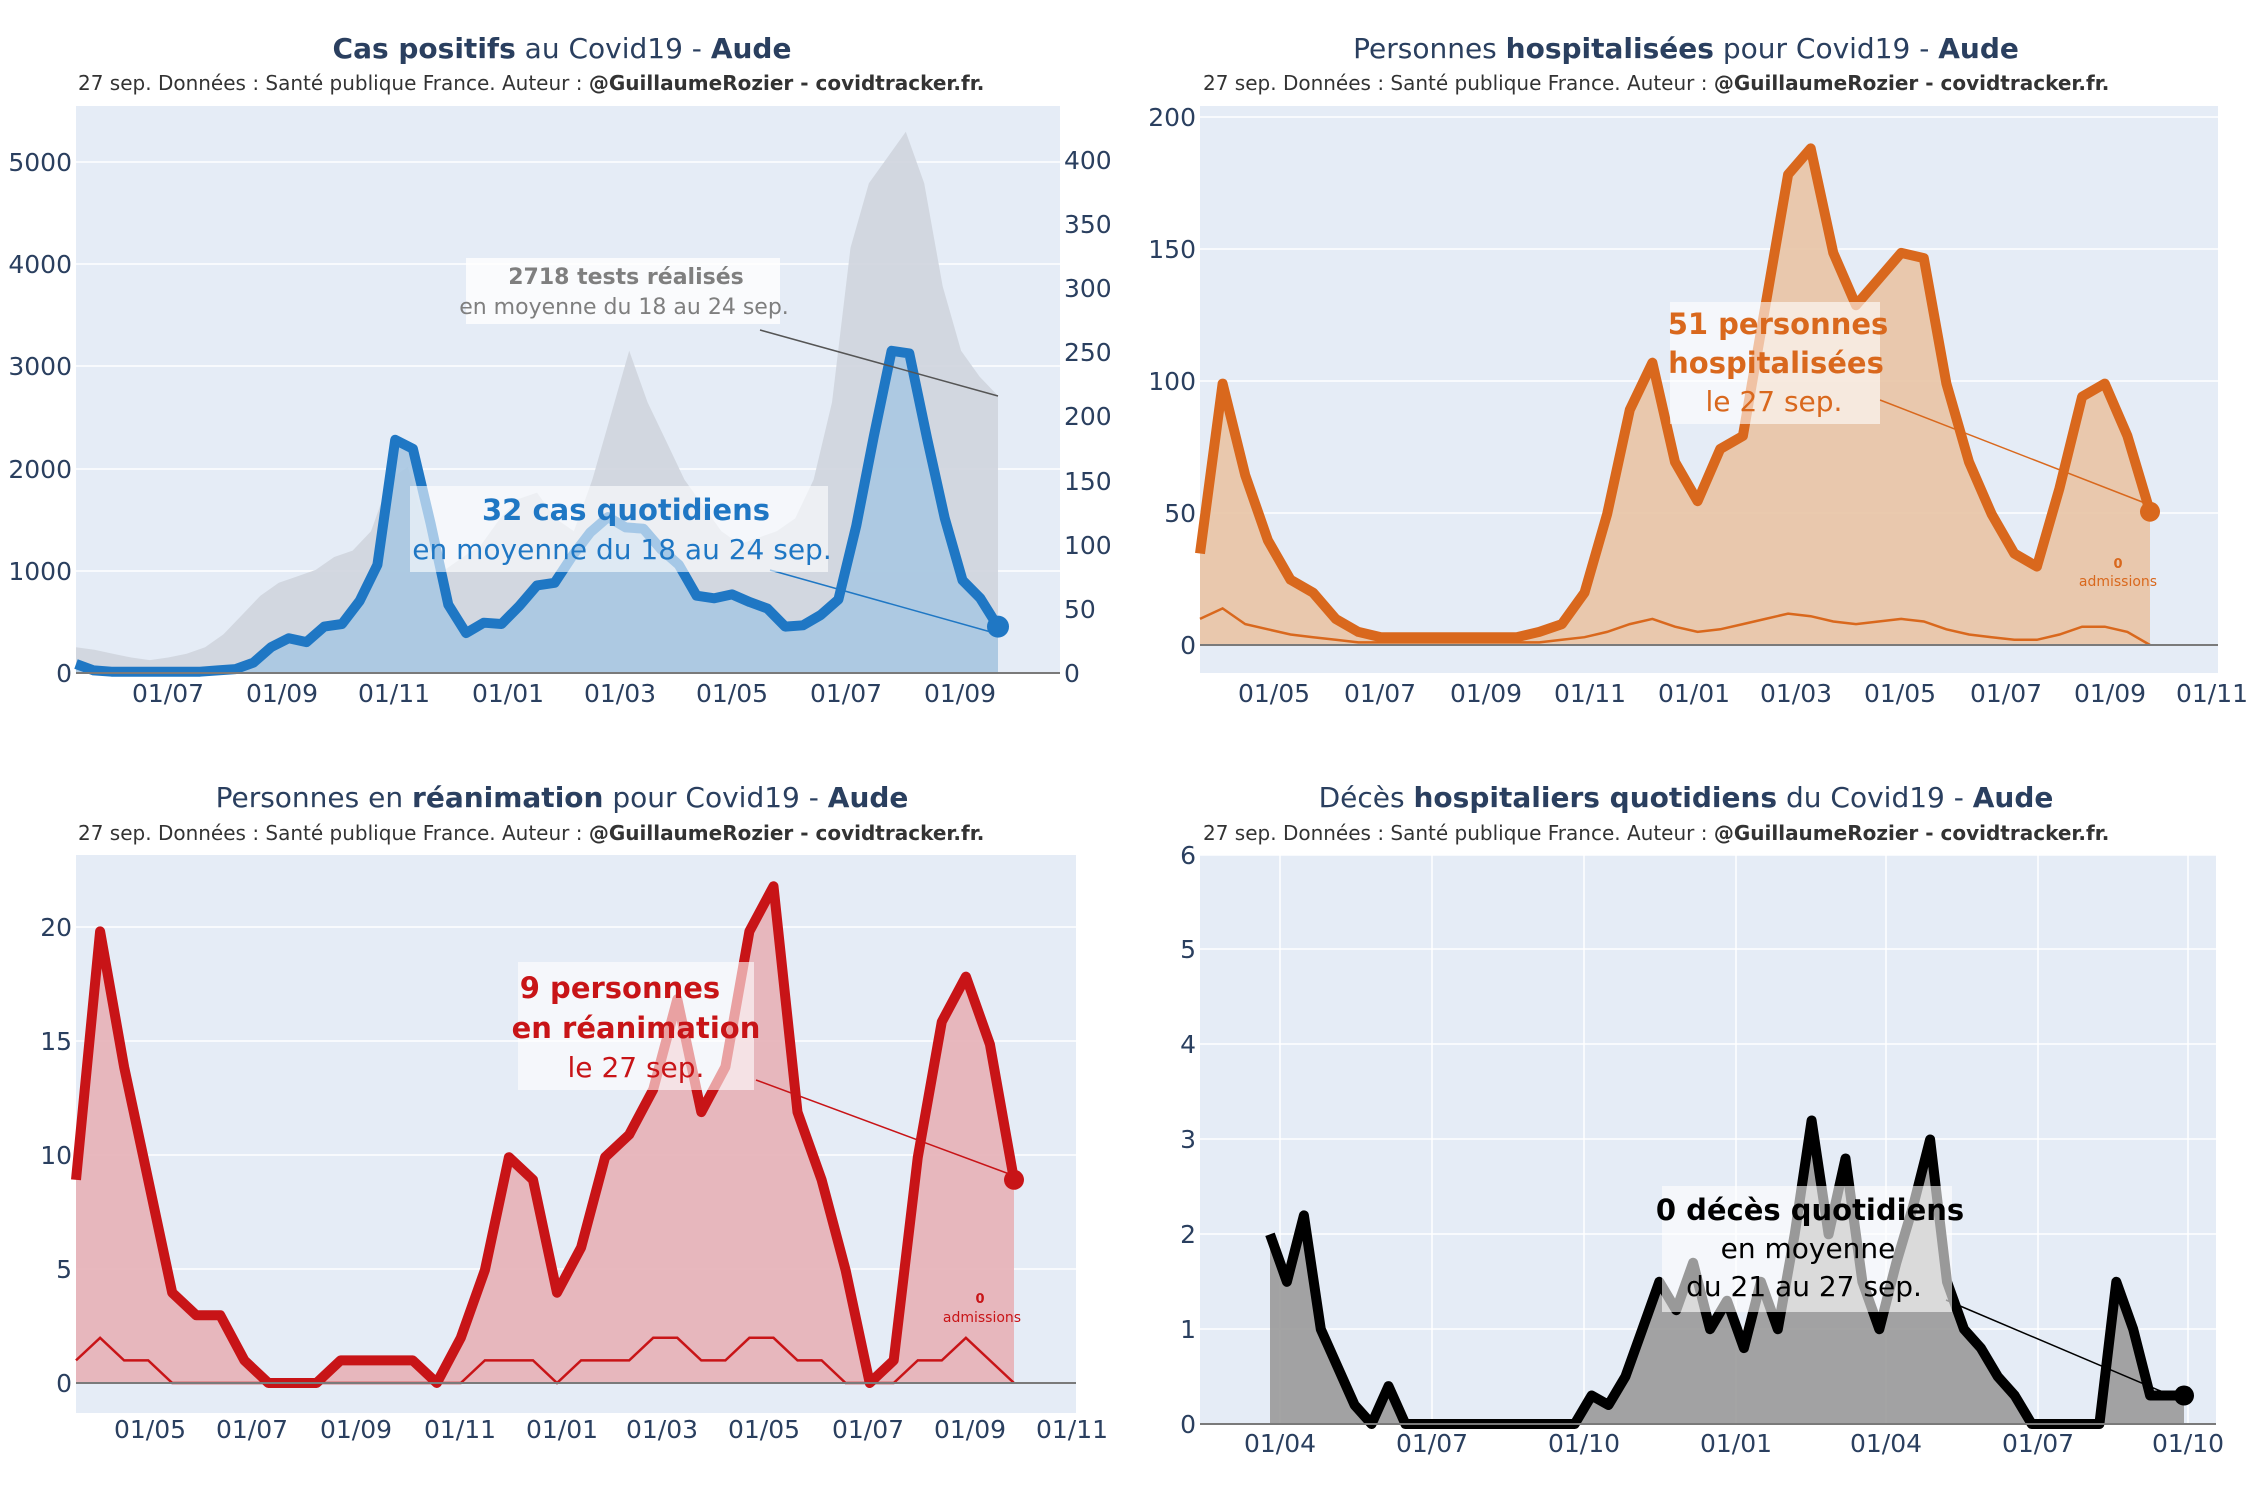 The height and width of the screenshot is (1500, 2250). Describe the element at coordinates (1978, 48) in the screenshot. I see `hosp-title-part-3: Aude` at that location.